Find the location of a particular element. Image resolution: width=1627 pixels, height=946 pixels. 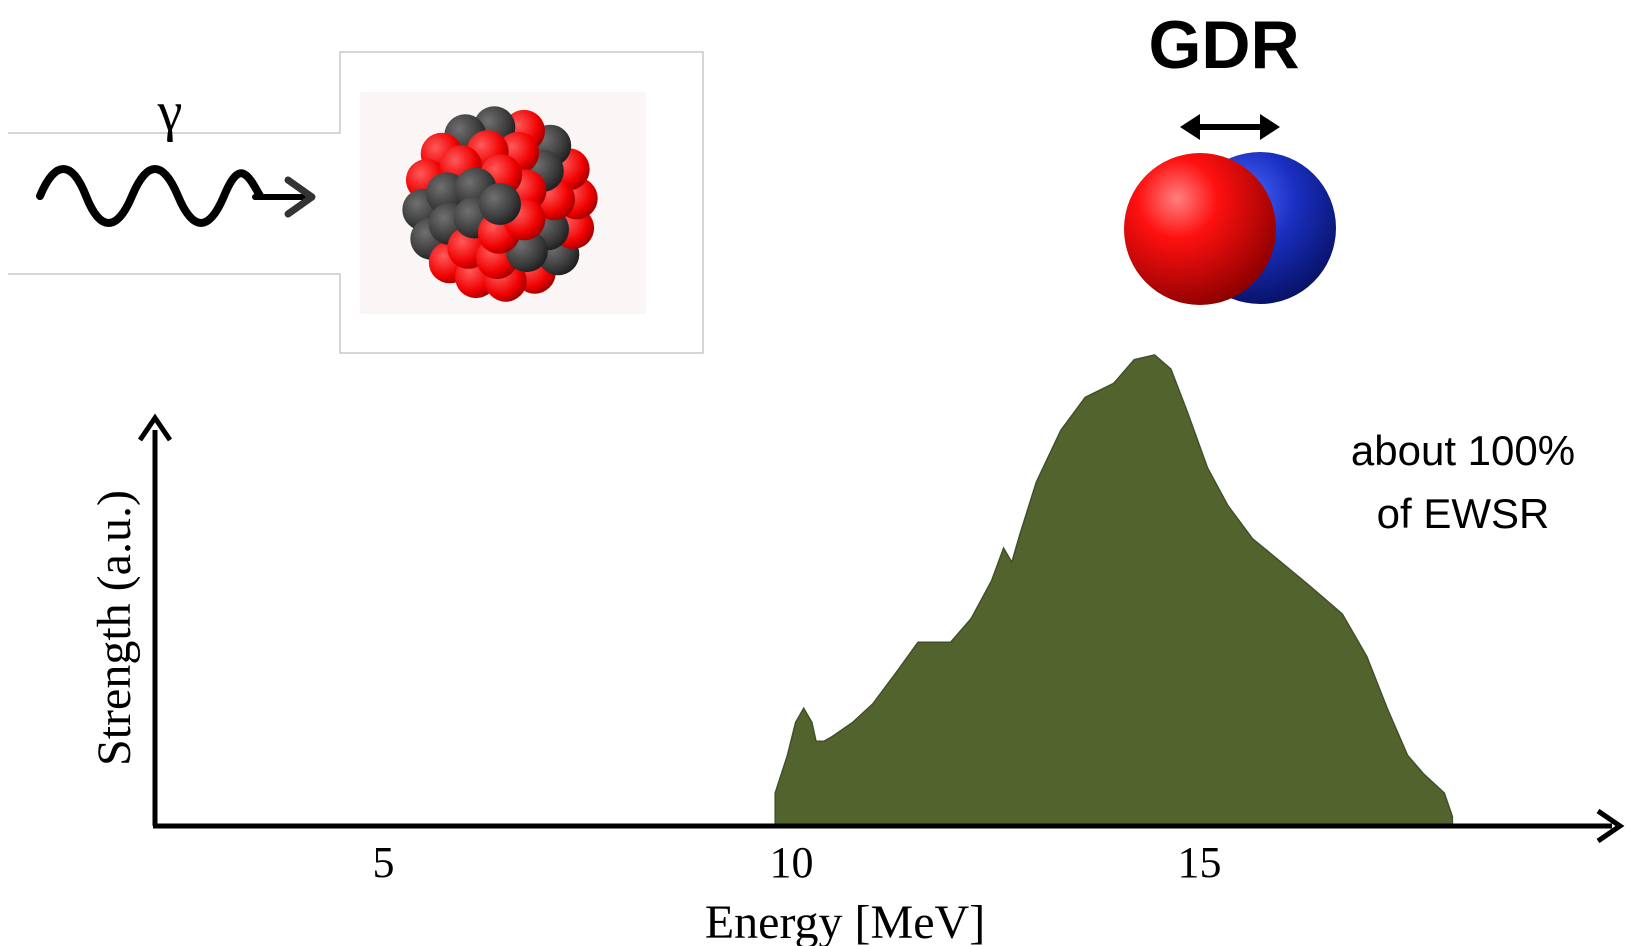

mode-label: GDR is located at coordinates (1223, 45).